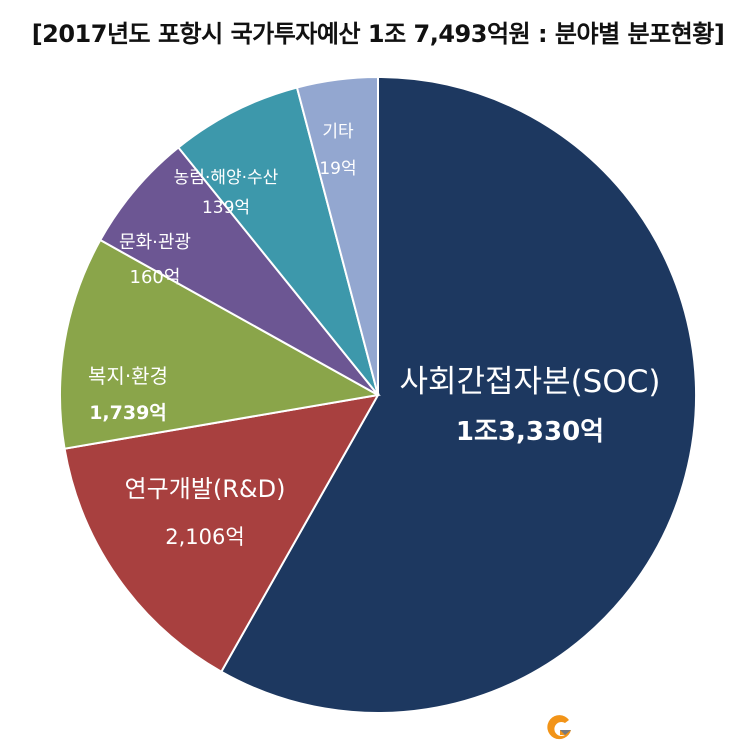 This screenshot has height=755, width=756. I want to click on slice-label: 사회간접자본(SOC), so click(529, 382).